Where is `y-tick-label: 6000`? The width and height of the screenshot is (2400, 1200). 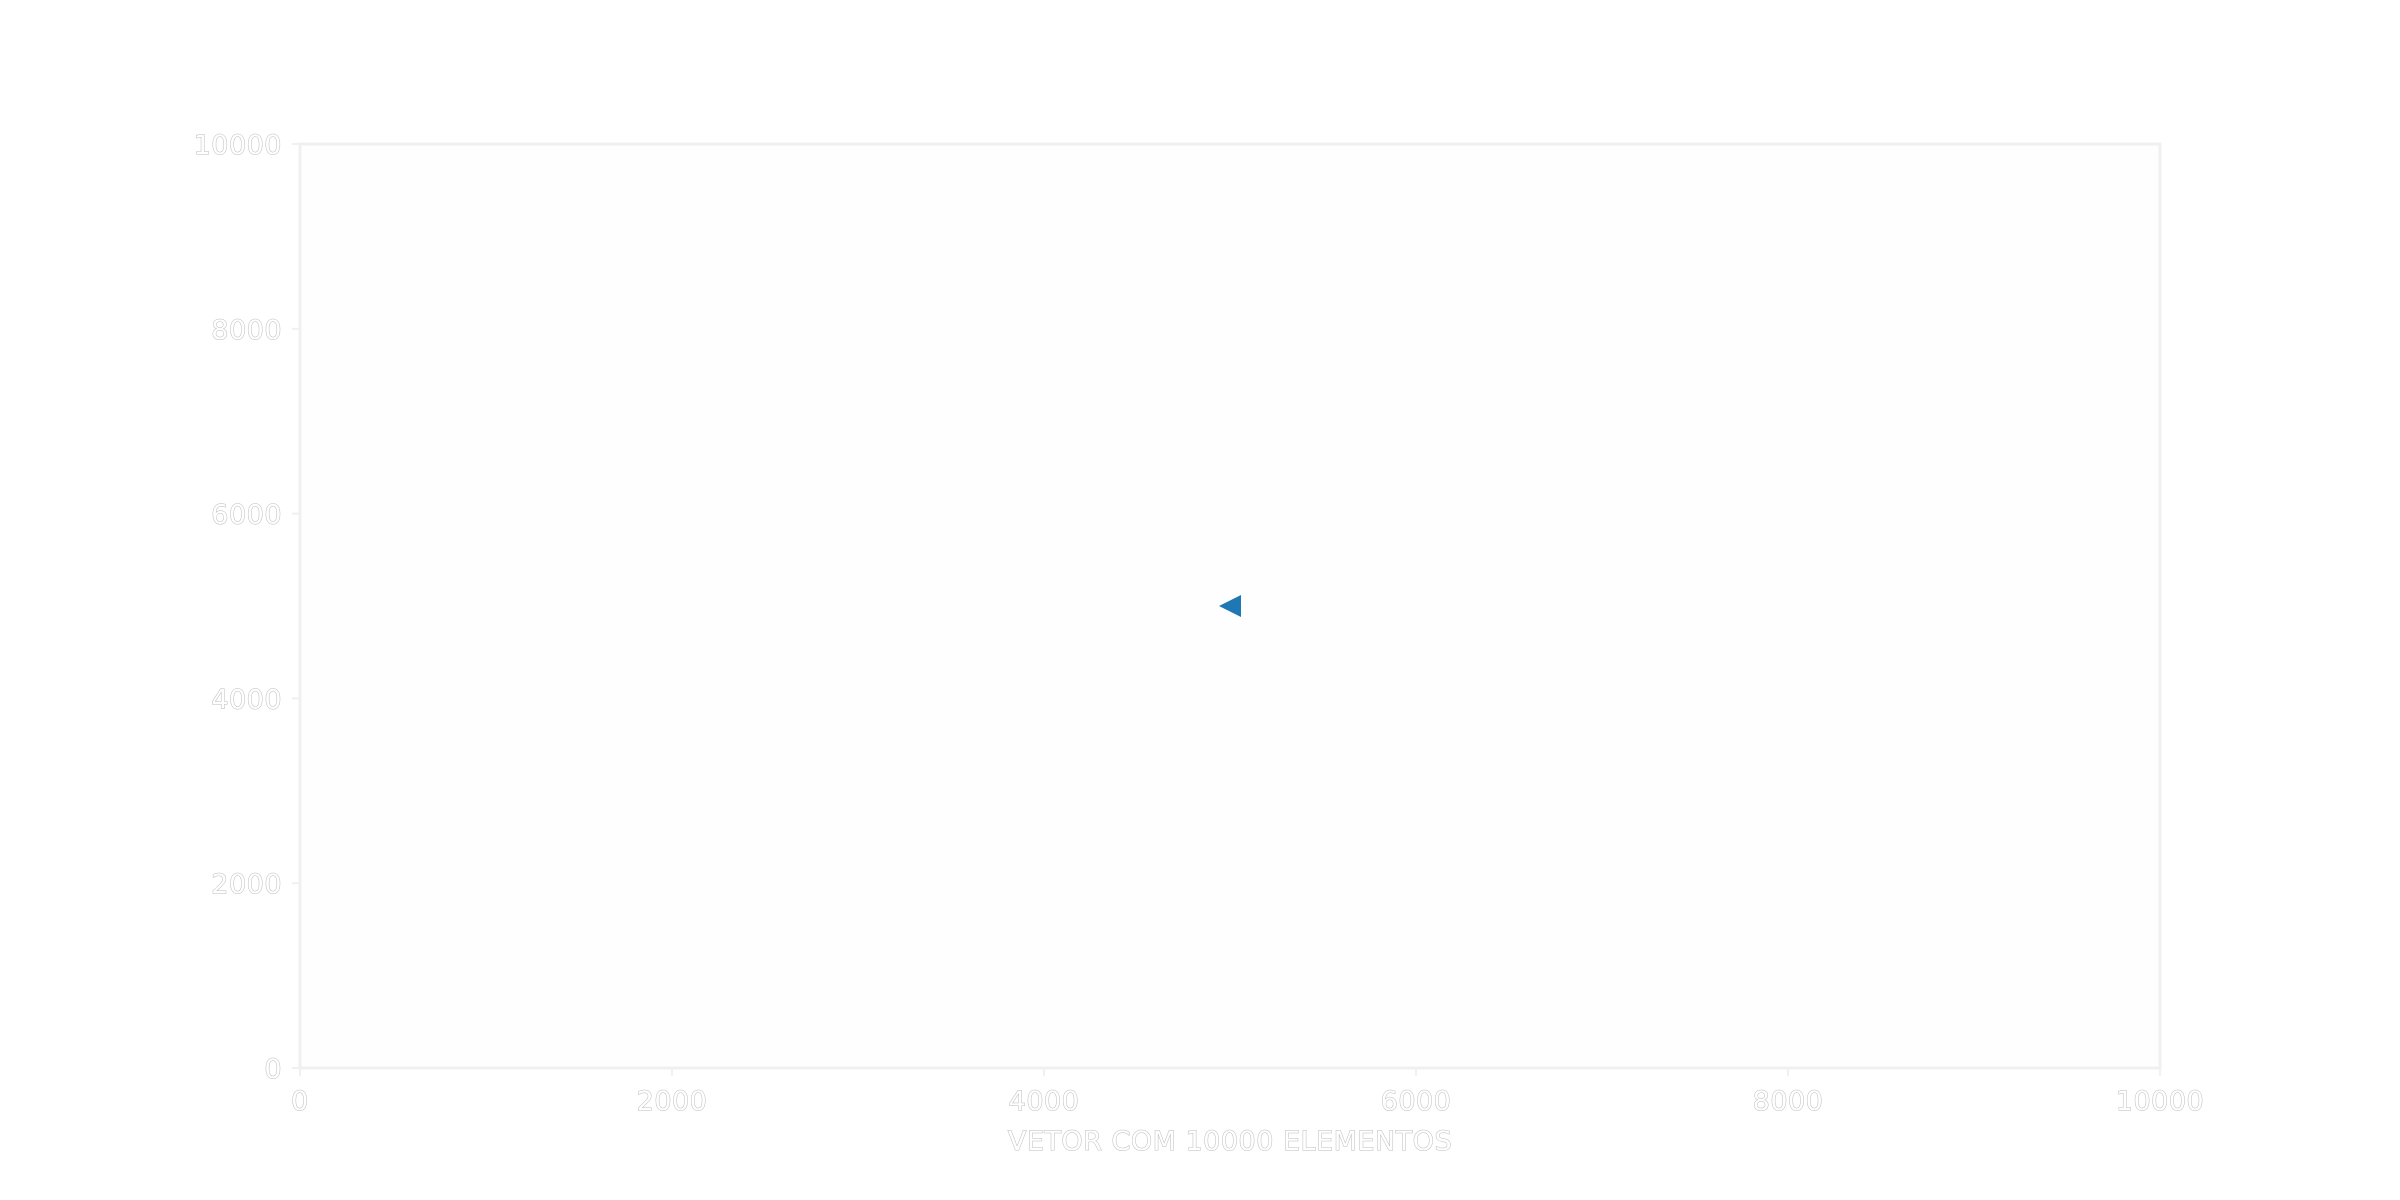
y-tick-label: 6000 is located at coordinates (246, 515).